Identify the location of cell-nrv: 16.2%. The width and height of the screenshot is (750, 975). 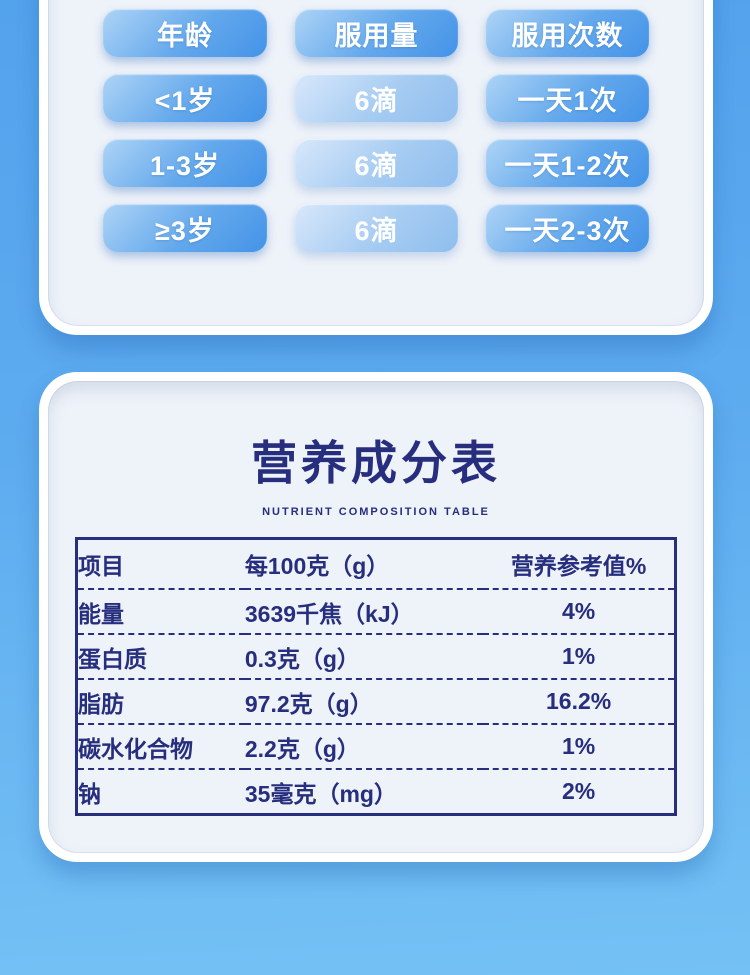
(579, 701).